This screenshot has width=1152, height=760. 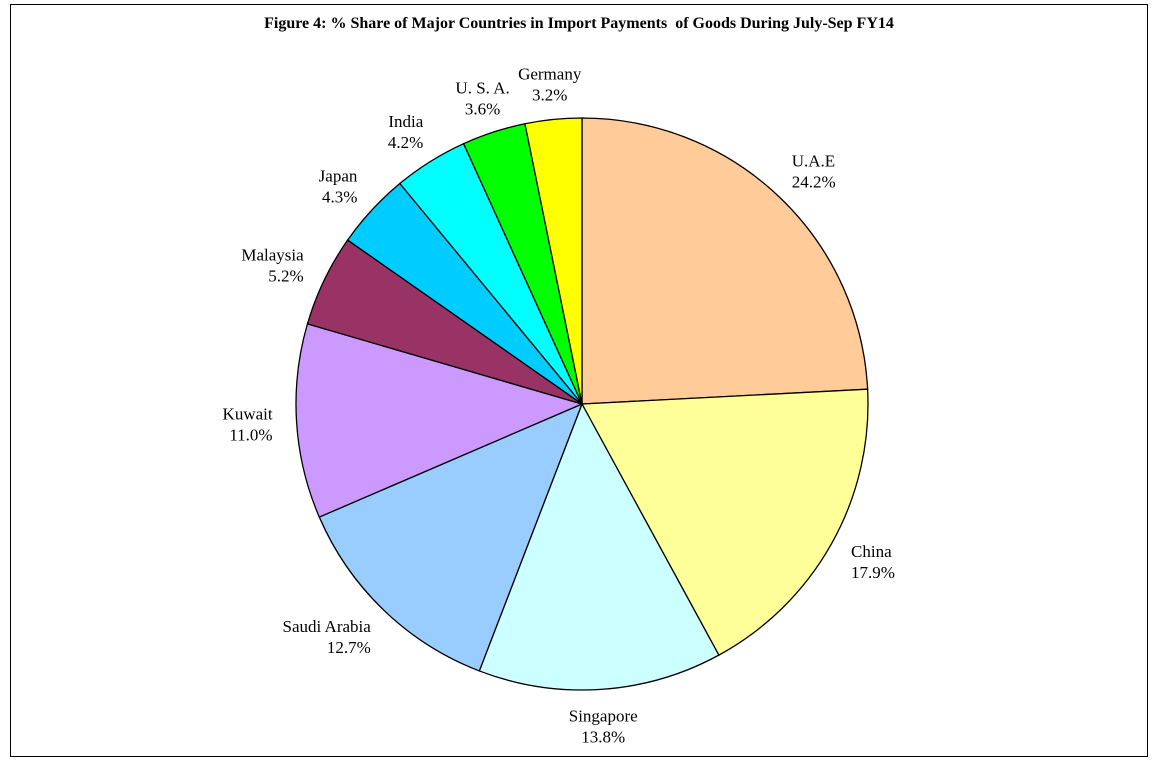 What do you see at coordinates (871, 551) in the screenshot?
I see `slice-label-china: China` at bounding box center [871, 551].